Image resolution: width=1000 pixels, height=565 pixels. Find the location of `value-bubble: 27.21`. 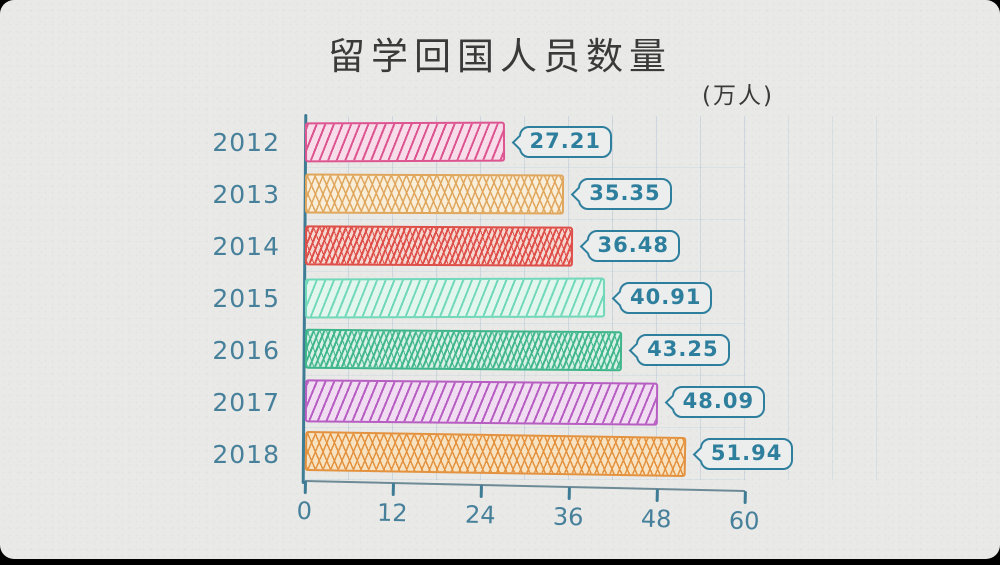

value-bubble: 27.21 is located at coordinates (565, 142).